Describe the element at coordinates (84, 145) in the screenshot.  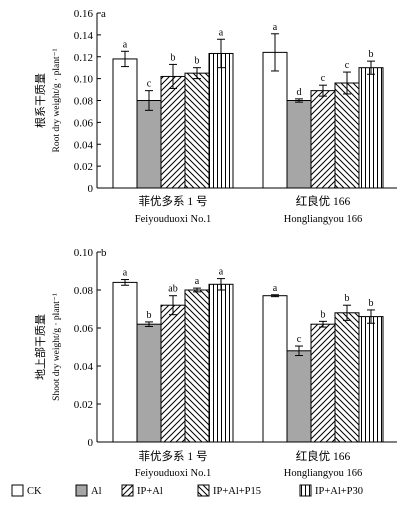
I see `root-y-tick-label: 0.04` at that location.